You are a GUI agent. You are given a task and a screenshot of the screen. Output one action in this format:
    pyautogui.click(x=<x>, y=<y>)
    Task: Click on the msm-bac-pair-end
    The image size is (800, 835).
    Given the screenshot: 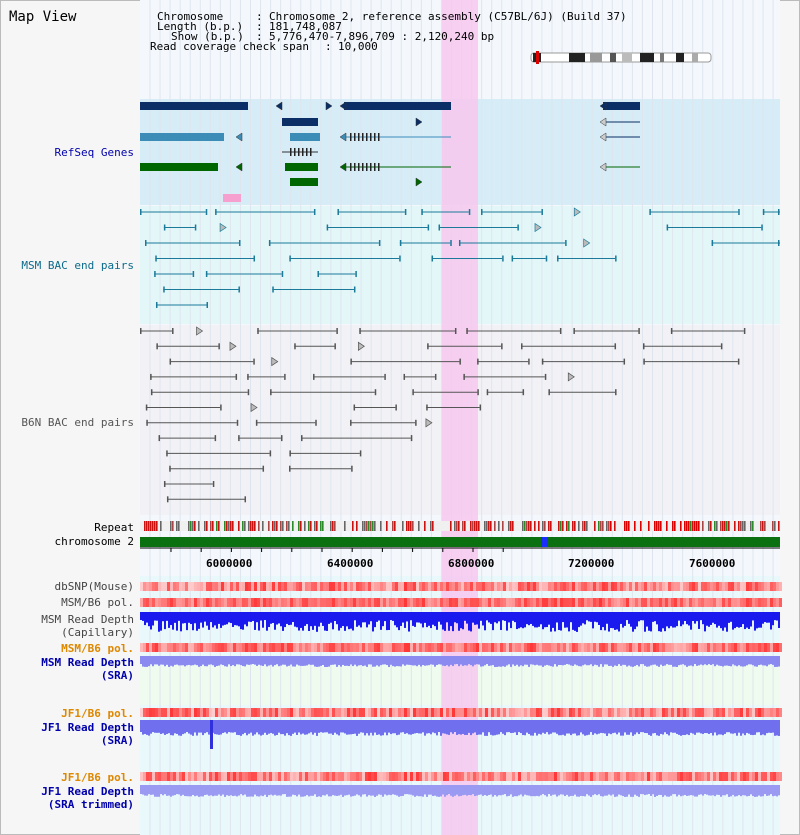 What is the action you would take?
    pyautogui.click(x=290, y=258)
    